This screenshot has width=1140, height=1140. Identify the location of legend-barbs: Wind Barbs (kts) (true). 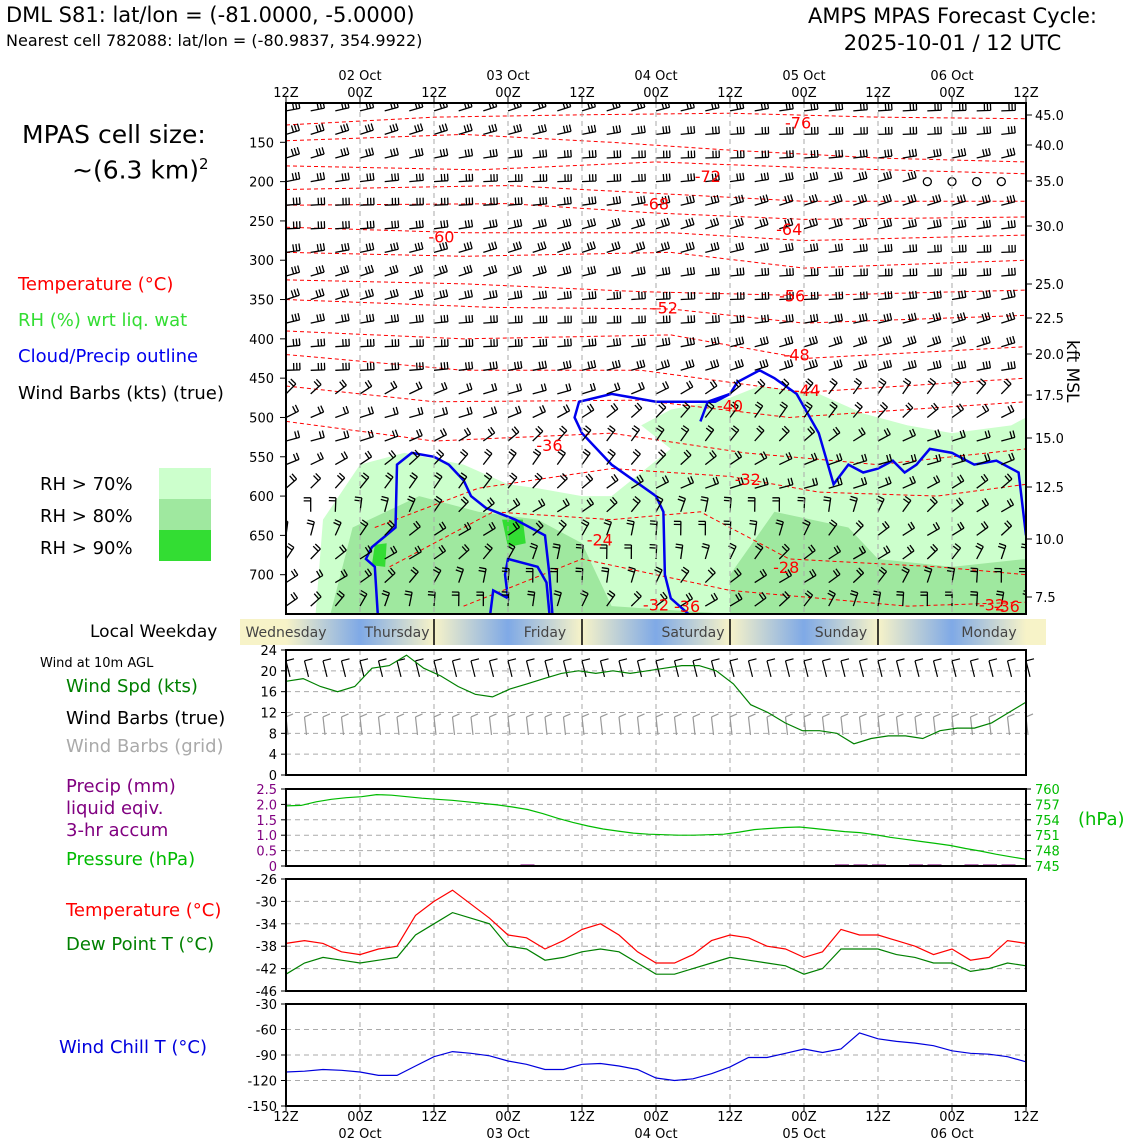
(121, 393).